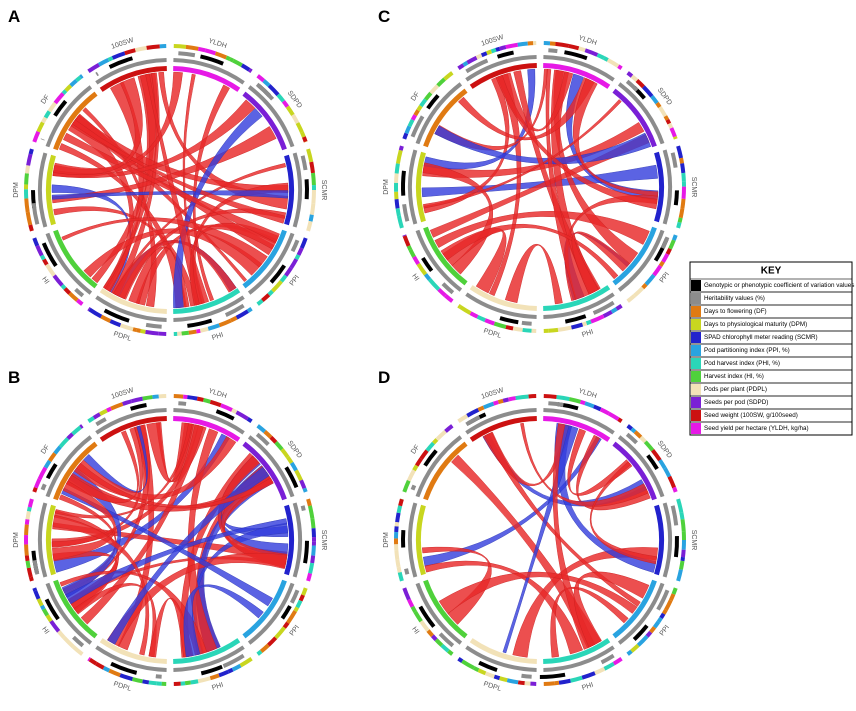 The width and height of the screenshot is (856, 711). Describe the element at coordinates (16, 540) in the screenshot. I see `segment-label: DPM` at that location.